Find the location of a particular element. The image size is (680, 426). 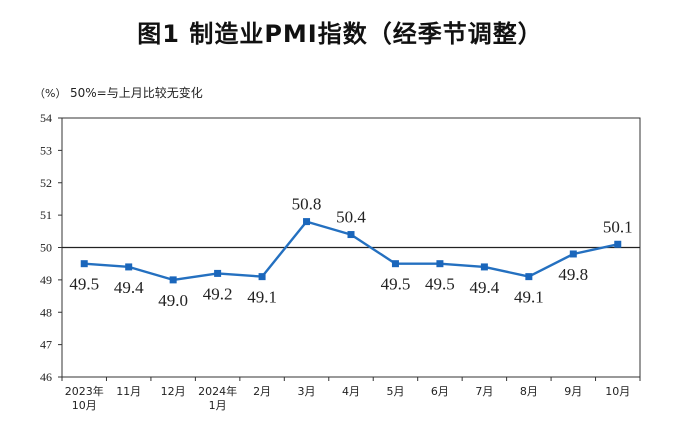

x-tick-label: 2月 is located at coordinates (262, 391).